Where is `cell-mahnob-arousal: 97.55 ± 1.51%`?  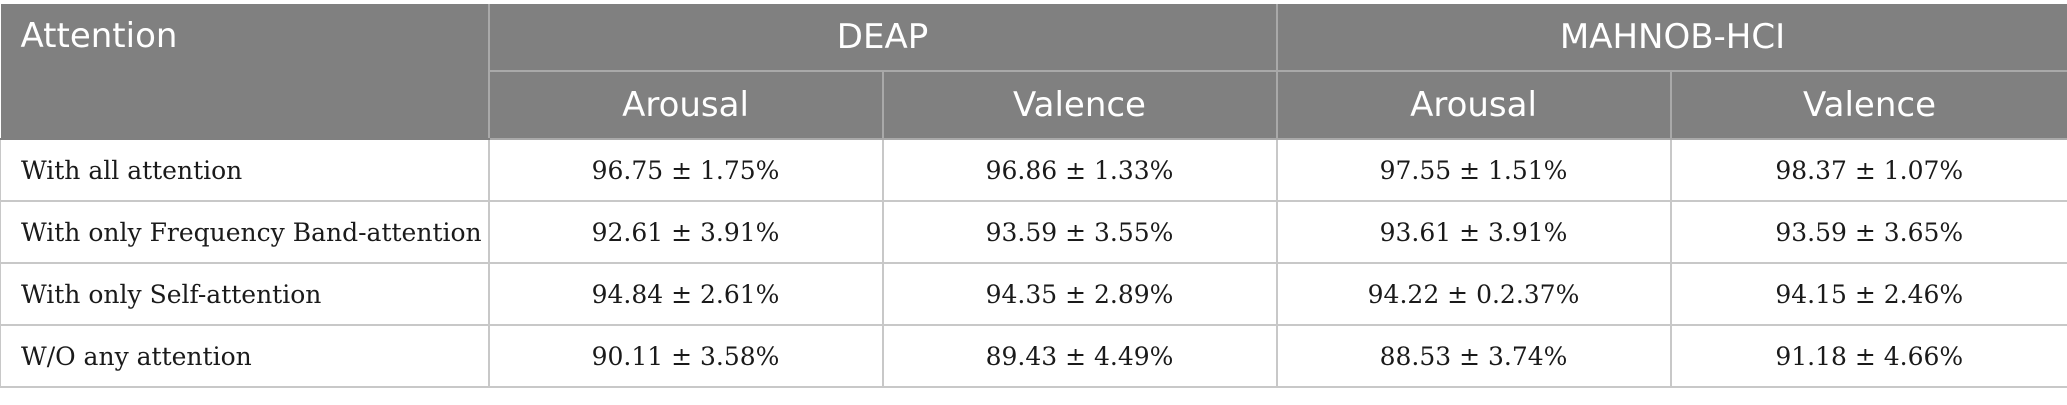 cell-mahnob-arousal: 97.55 ± 1.51% is located at coordinates (1474, 170).